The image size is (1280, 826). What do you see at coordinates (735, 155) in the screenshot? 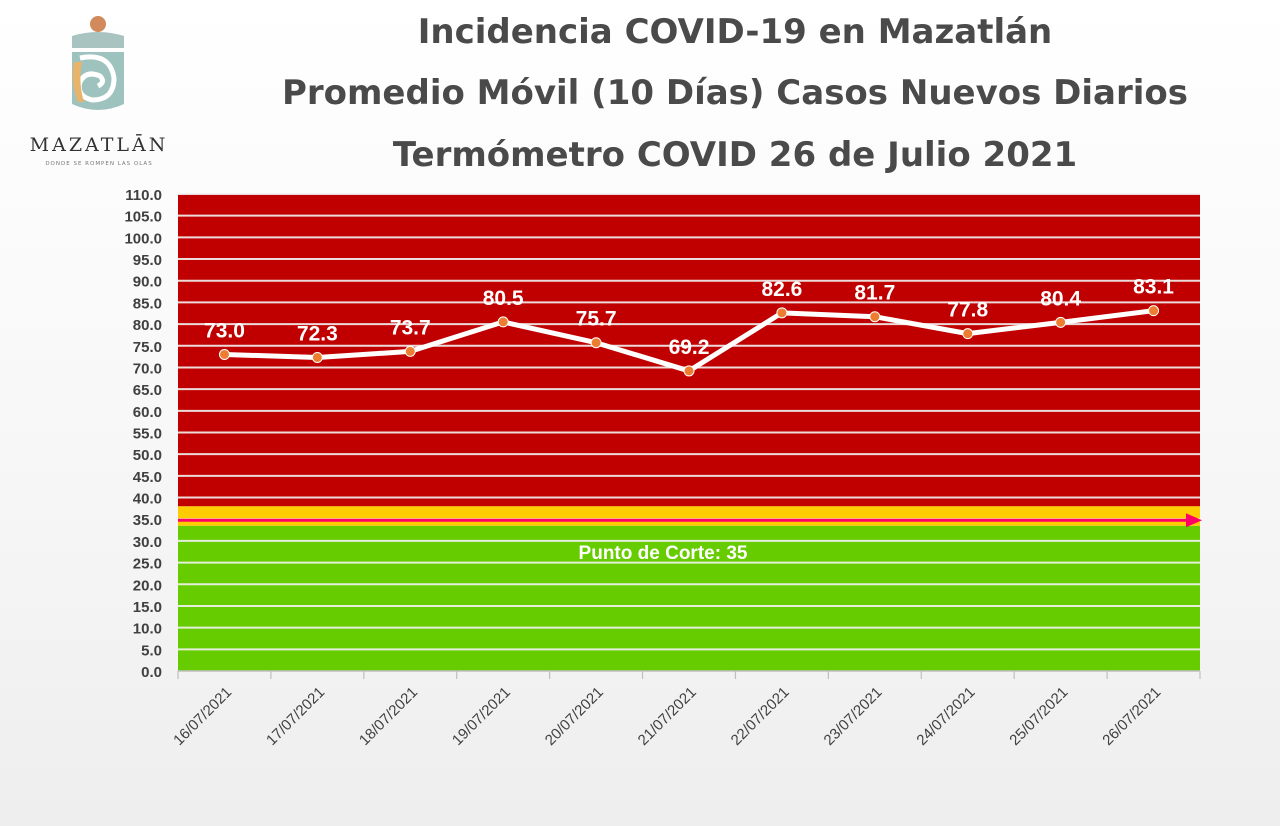
I see `chart-title-line-3: Termómetro COVID 26 de Julio 2021` at bounding box center [735, 155].